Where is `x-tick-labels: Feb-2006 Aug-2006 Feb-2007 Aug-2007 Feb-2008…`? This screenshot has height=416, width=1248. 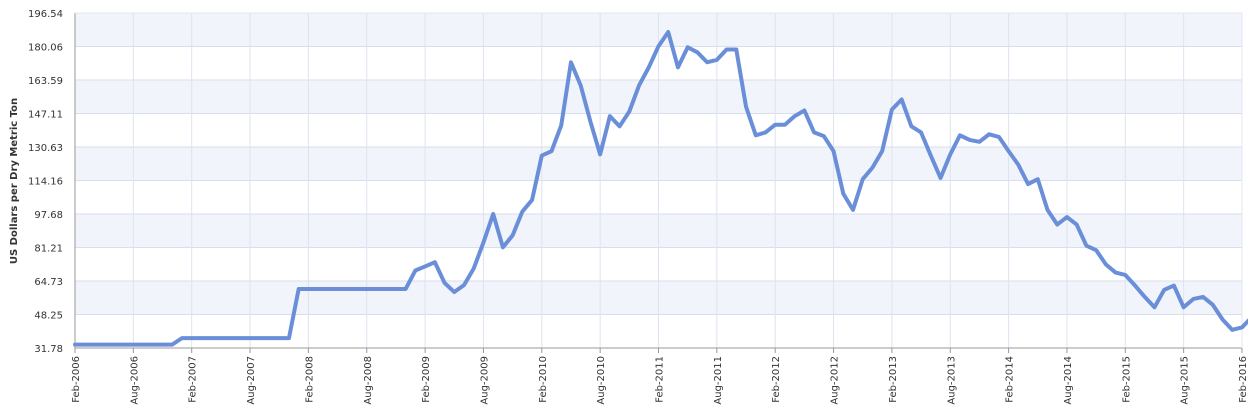
x-tick-labels: Feb-2006 Aug-2006 Feb-2007 Aug-2007 Feb-2008… is located at coordinates (659, 380).